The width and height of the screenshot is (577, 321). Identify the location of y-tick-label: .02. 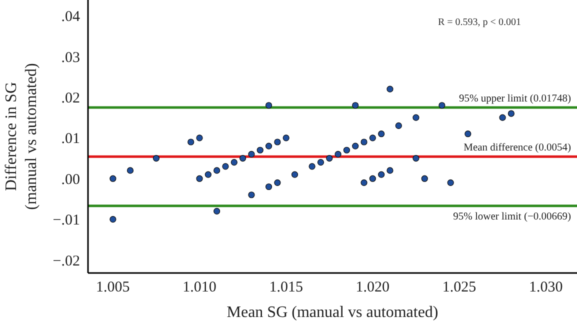
(70, 98).